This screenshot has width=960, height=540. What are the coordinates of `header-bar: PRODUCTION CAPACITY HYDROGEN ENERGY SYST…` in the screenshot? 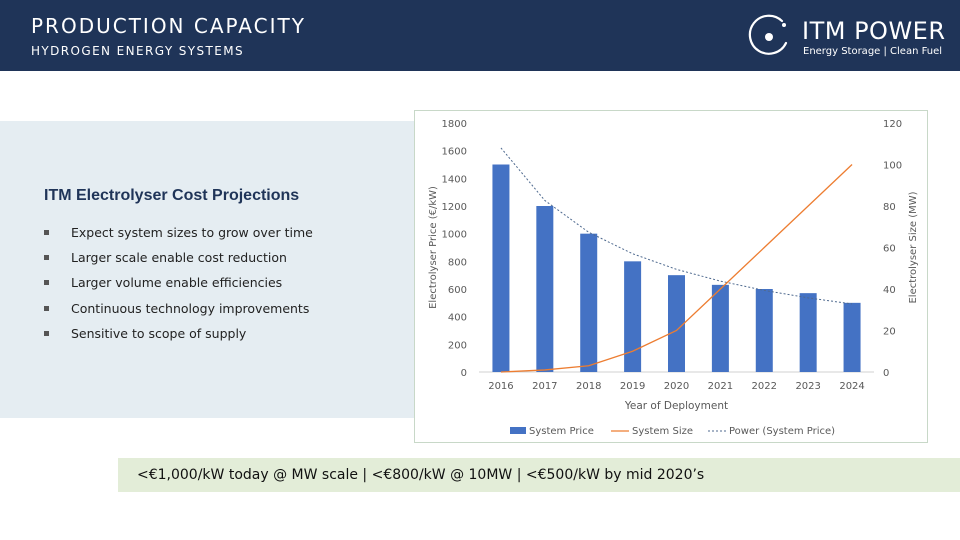 It's located at (480, 35).